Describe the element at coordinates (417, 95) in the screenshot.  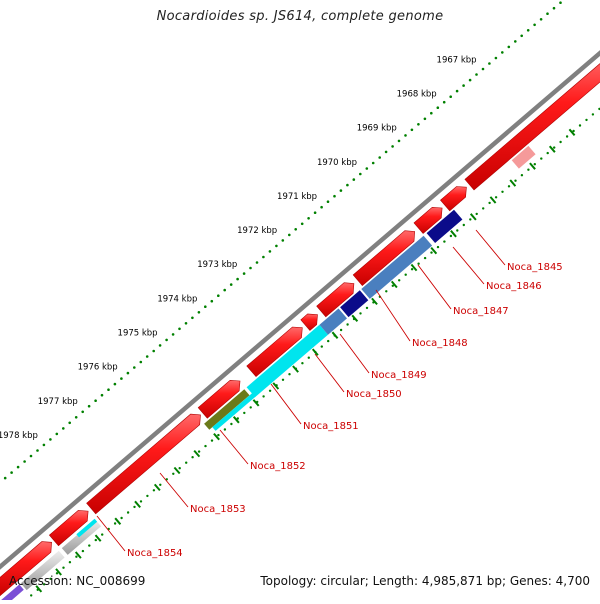
I see `ruler-label: 1968 kbp` at that location.